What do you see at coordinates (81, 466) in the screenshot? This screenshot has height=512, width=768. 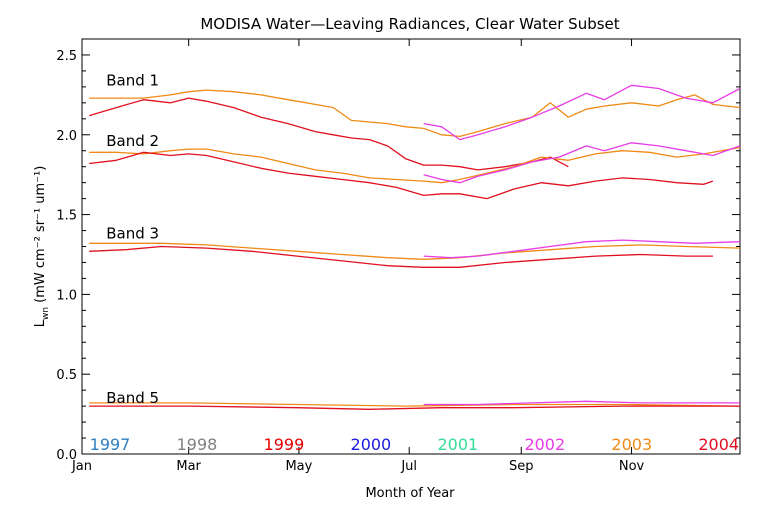 I see `x-tick-label: Jan` at bounding box center [81, 466].